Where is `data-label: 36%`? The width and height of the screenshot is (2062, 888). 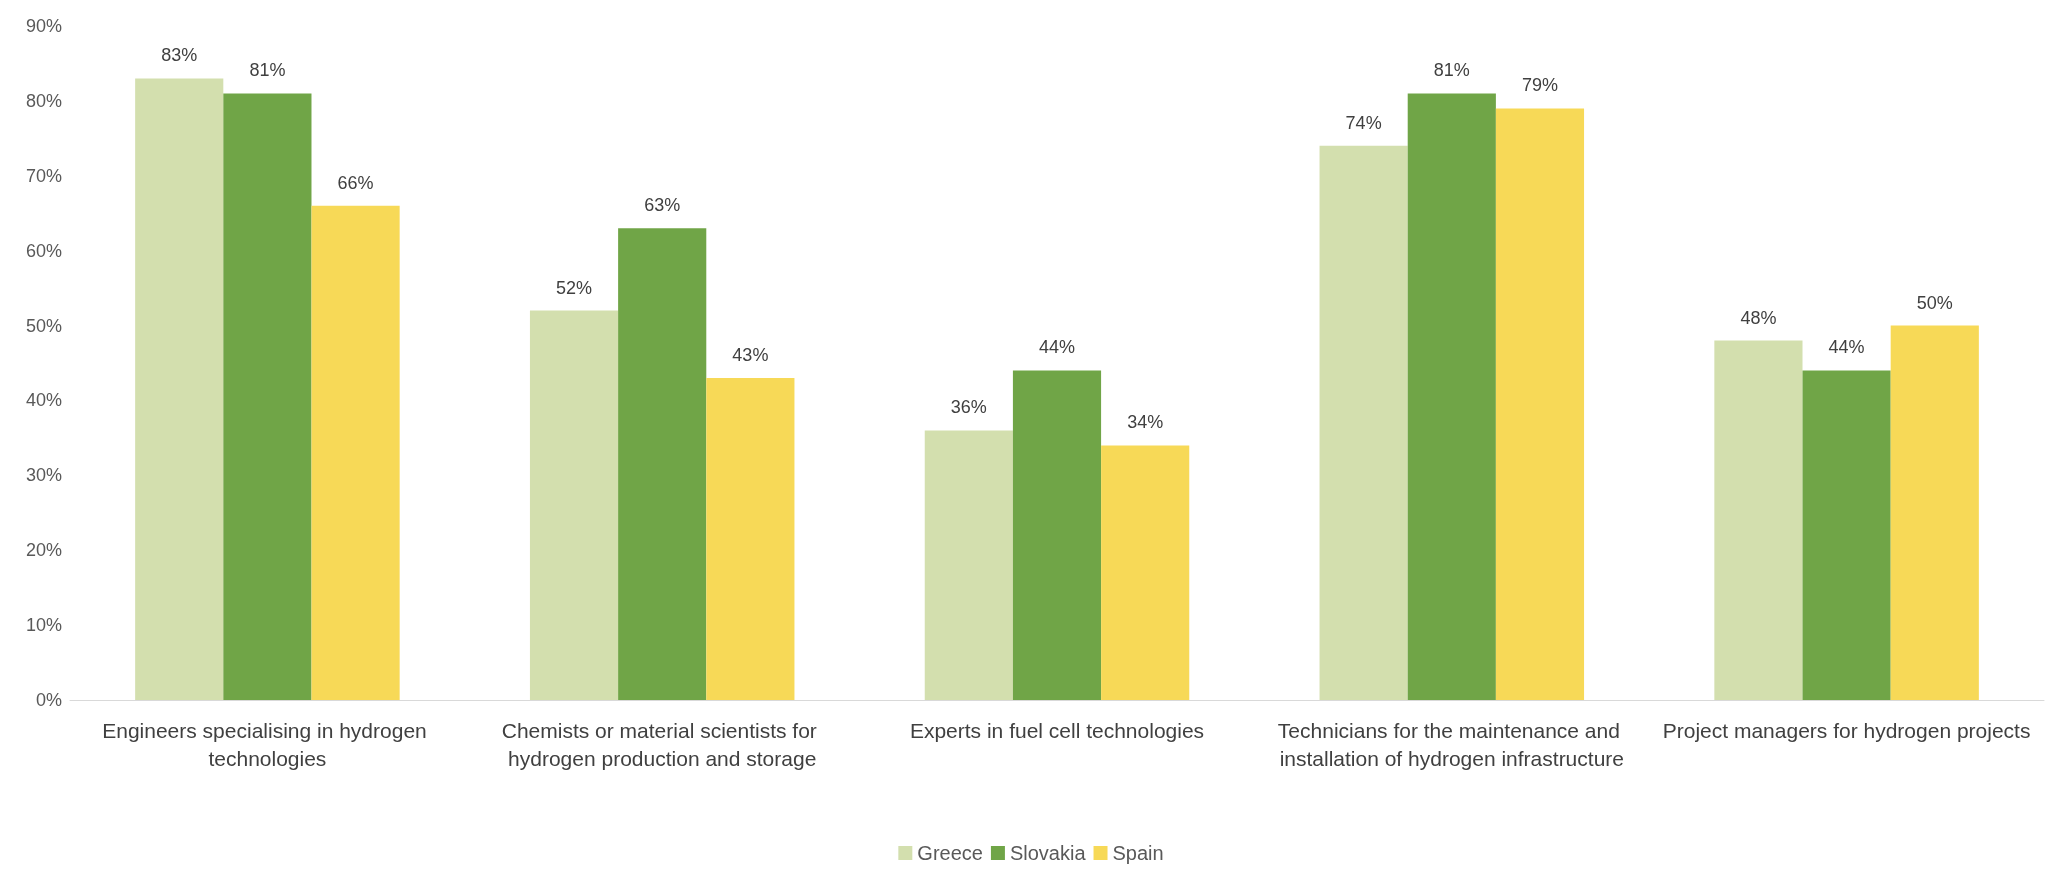 data-label: 36% is located at coordinates (968, 407).